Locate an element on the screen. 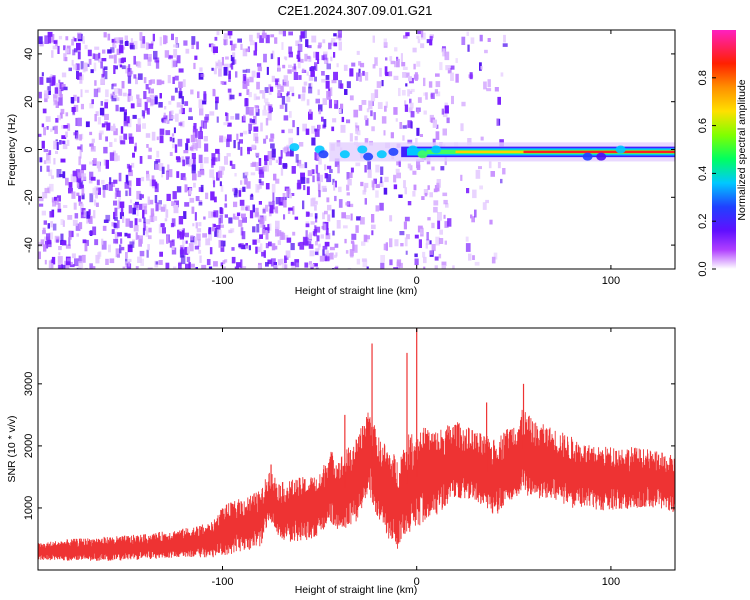 Image resolution: width=750 pixels, height=600 pixels. y-tick-label: -20 is located at coordinates (29, 197).